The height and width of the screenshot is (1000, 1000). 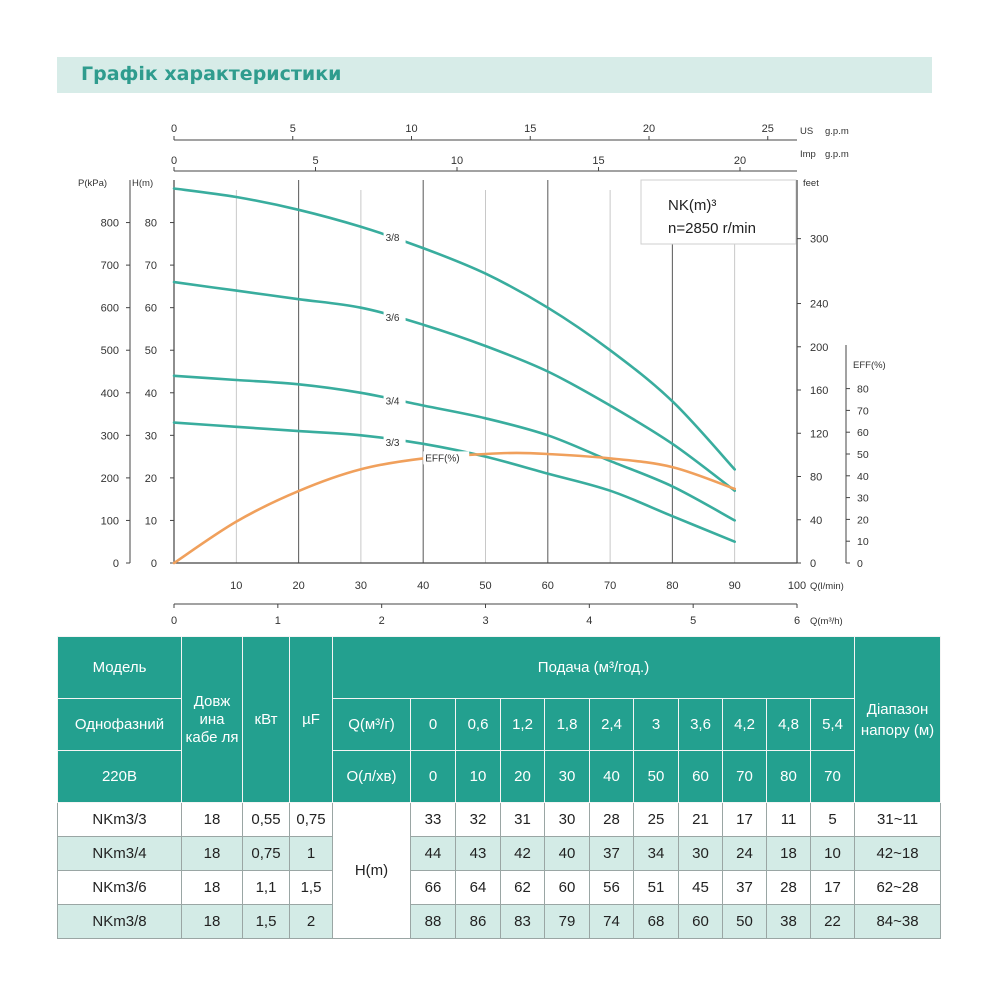 What do you see at coordinates (433, 921) in the screenshot?
I see `row-h-value: 88` at bounding box center [433, 921].